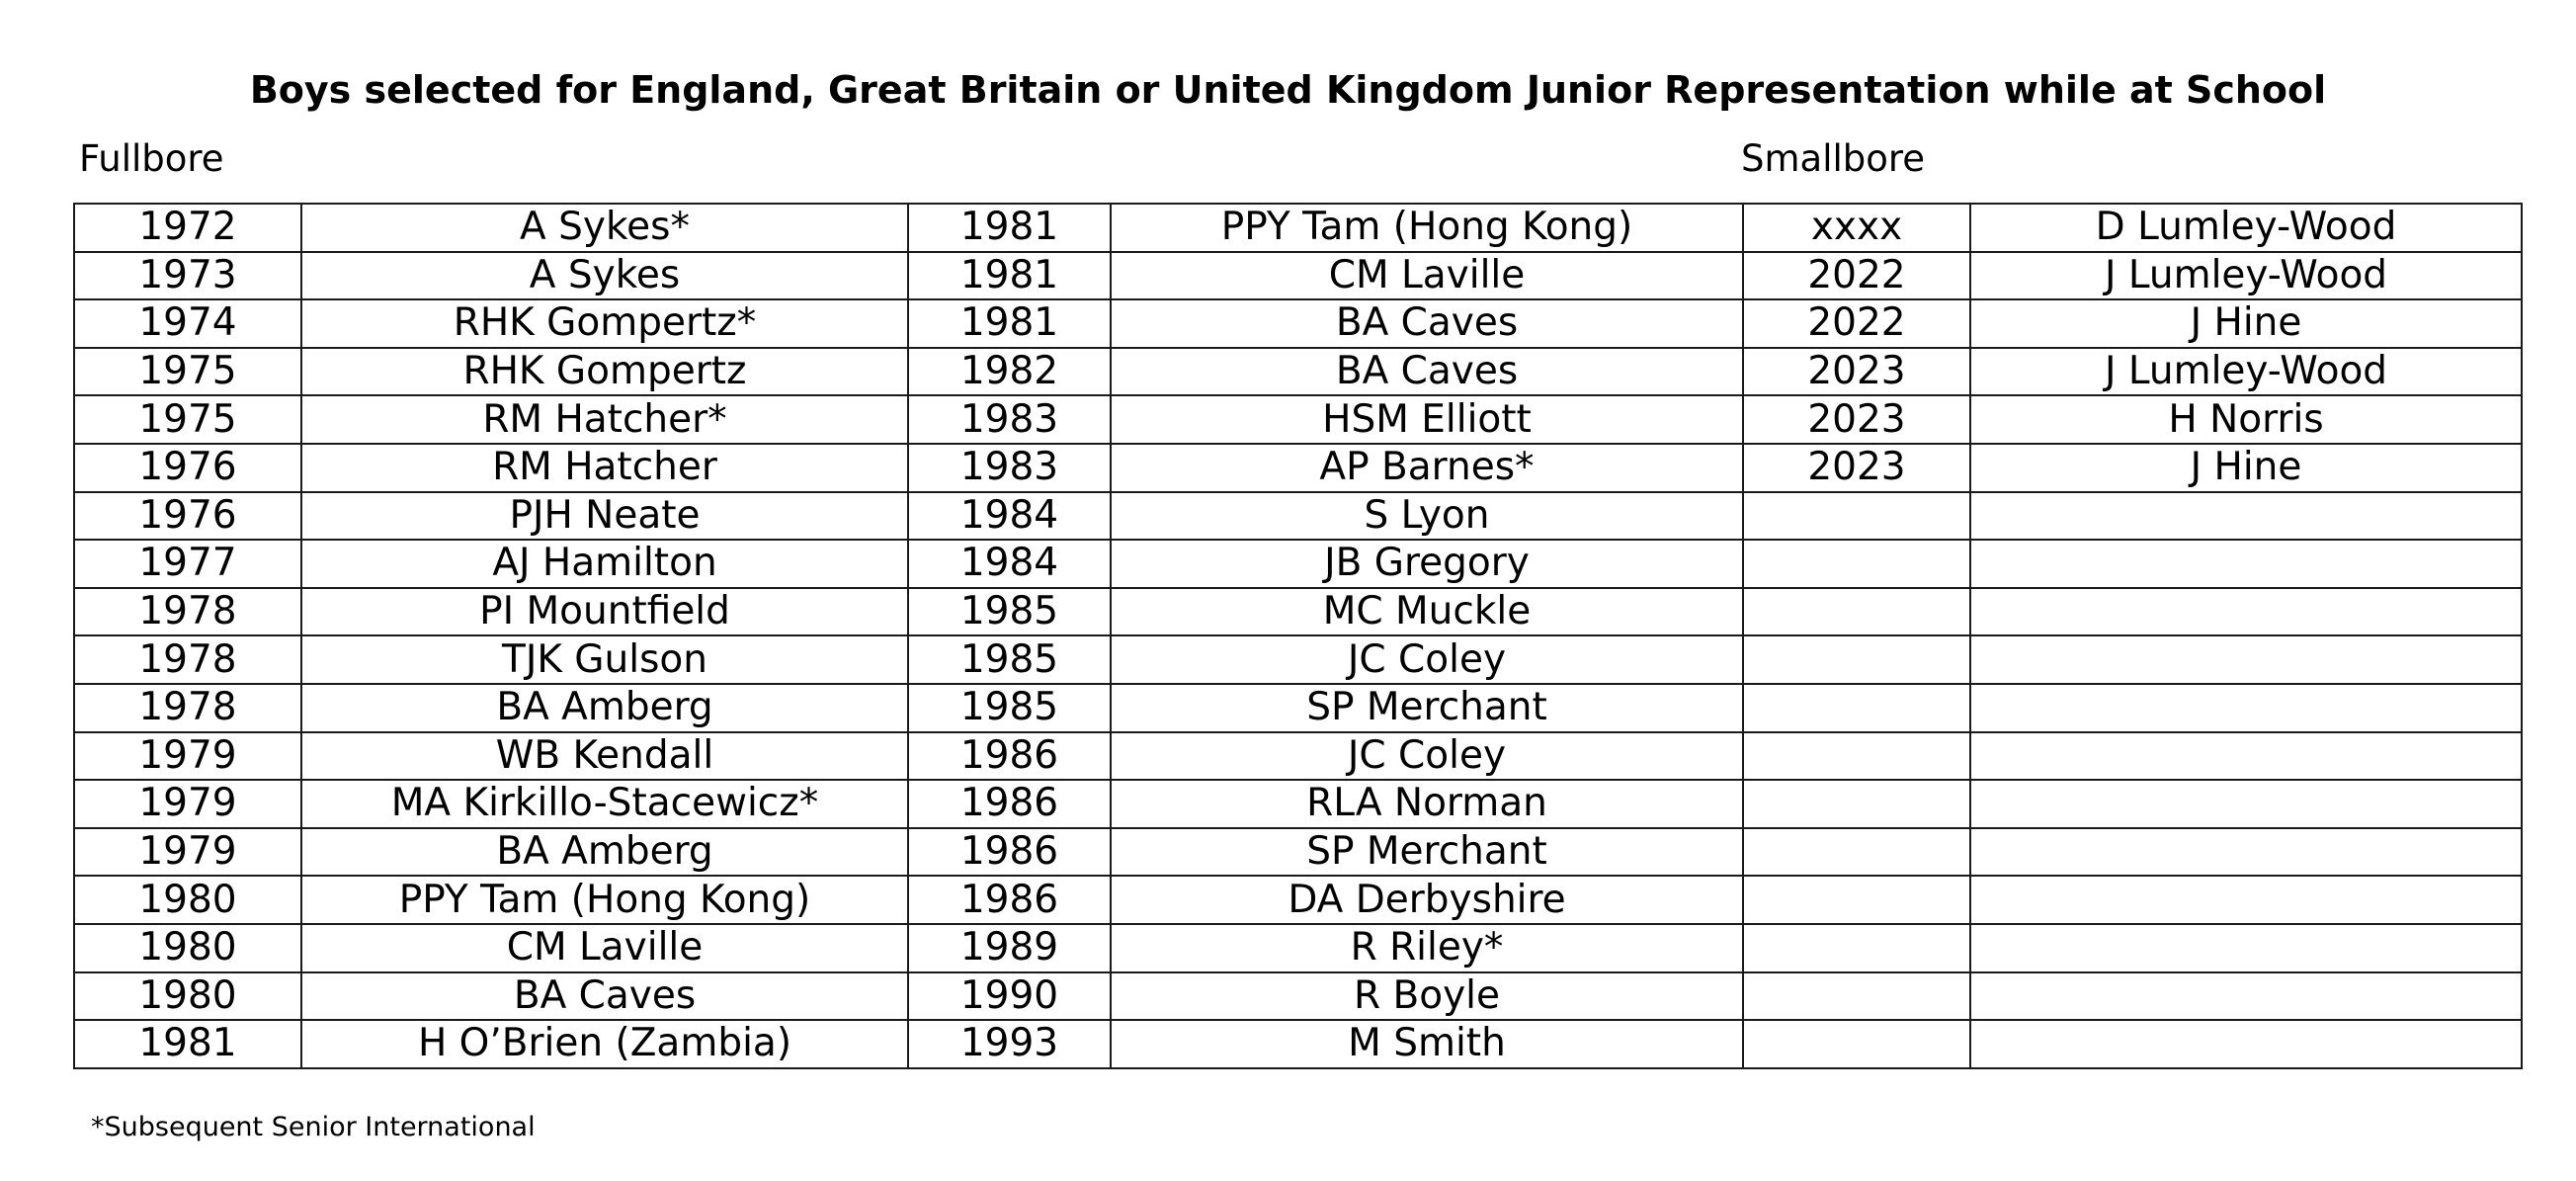 The width and height of the screenshot is (2576, 1181). Describe the element at coordinates (1427, 419) in the screenshot. I see `fullbore-name-cell: HSM Elliott` at that location.